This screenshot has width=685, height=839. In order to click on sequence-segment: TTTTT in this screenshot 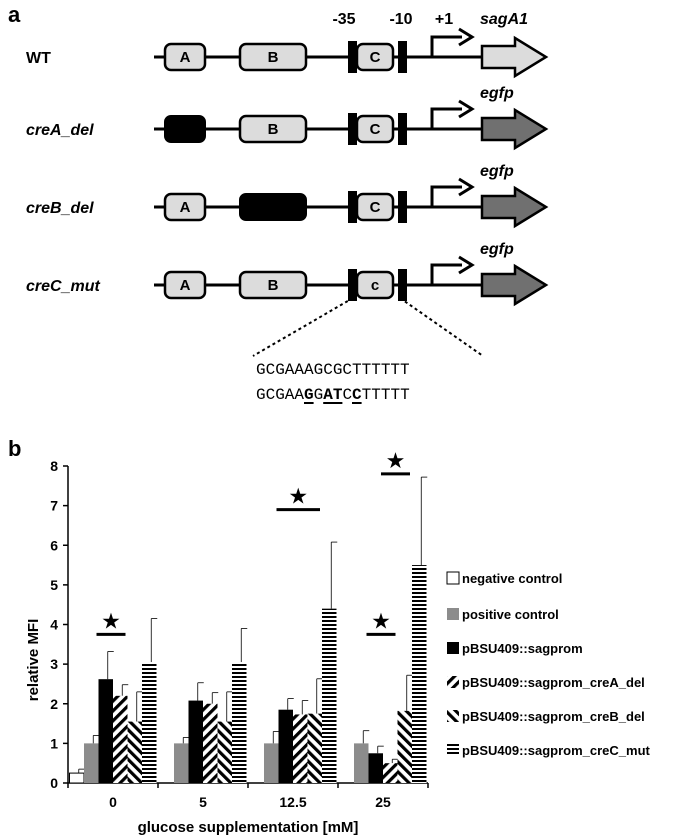, I will do `click(386, 395)`.